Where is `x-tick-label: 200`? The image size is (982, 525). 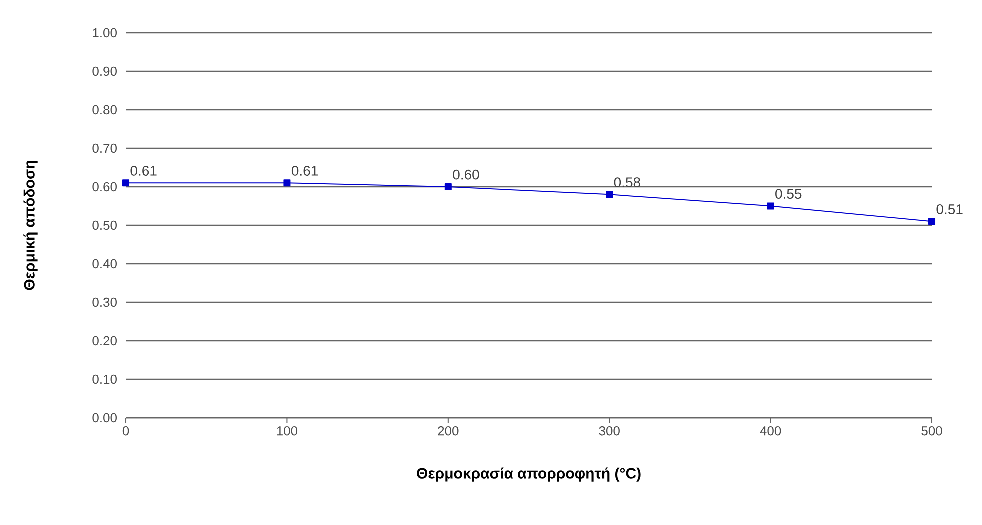 x-tick-label: 200 is located at coordinates (448, 431).